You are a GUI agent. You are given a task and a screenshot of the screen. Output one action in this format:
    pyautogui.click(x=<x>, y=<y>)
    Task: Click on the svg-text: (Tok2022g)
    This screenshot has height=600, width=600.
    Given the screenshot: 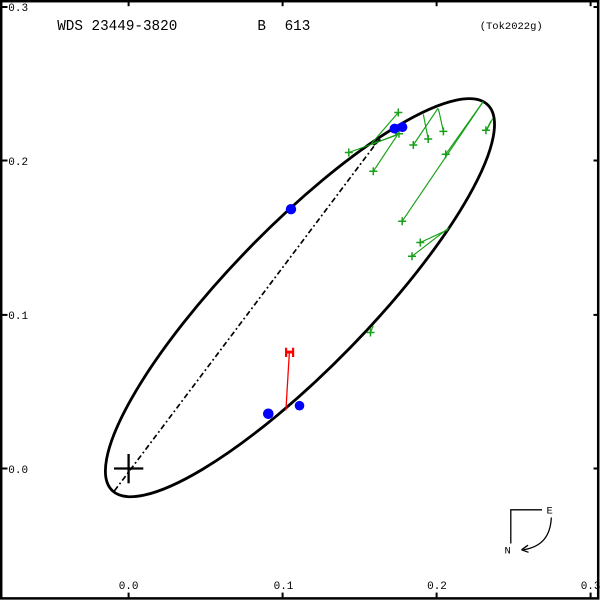 What is the action you would take?
    pyautogui.click(x=511, y=27)
    